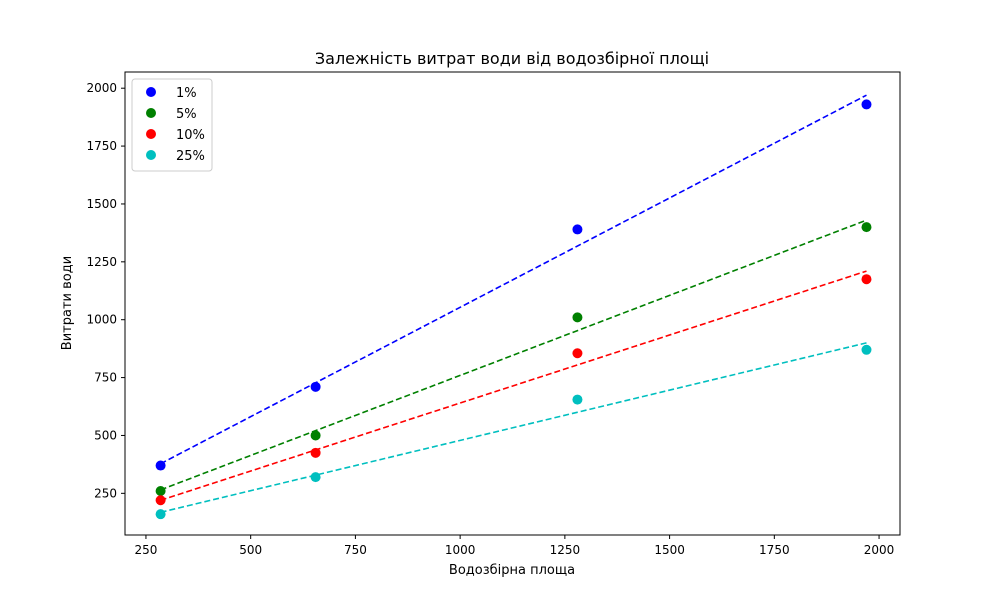 This screenshot has height=600, width=1000. What do you see at coordinates (101, 204) in the screenshot?
I see `y-tick-label: 1500` at bounding box center [101, 204].